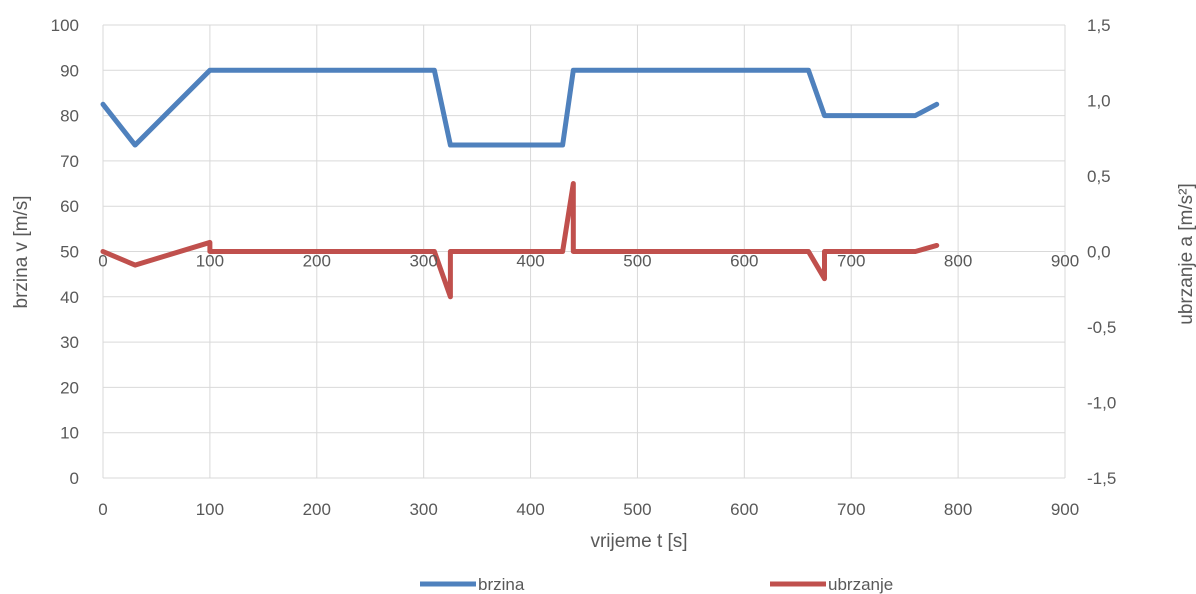 The width and height of the screenshot is (1196, 594). What do you see at coordinates (21, 252) in the screenshot?
I see `y-axis-left-title: brzina v [m/s]` at bounding box center [21, 252].